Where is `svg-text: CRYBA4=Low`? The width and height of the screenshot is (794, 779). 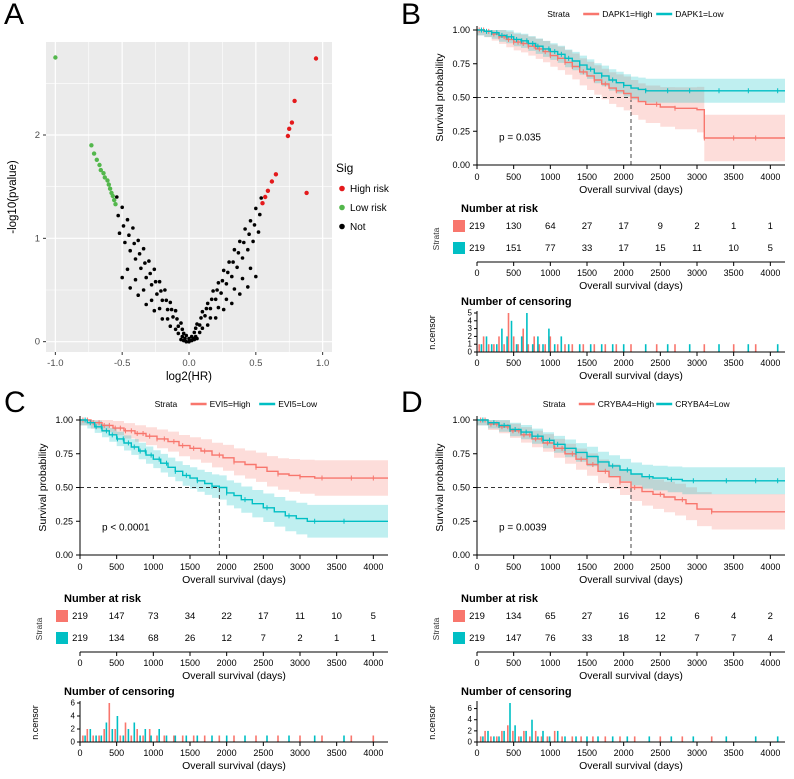
svg-text: CRYBA4=Low is located at coordinates (702, 404).